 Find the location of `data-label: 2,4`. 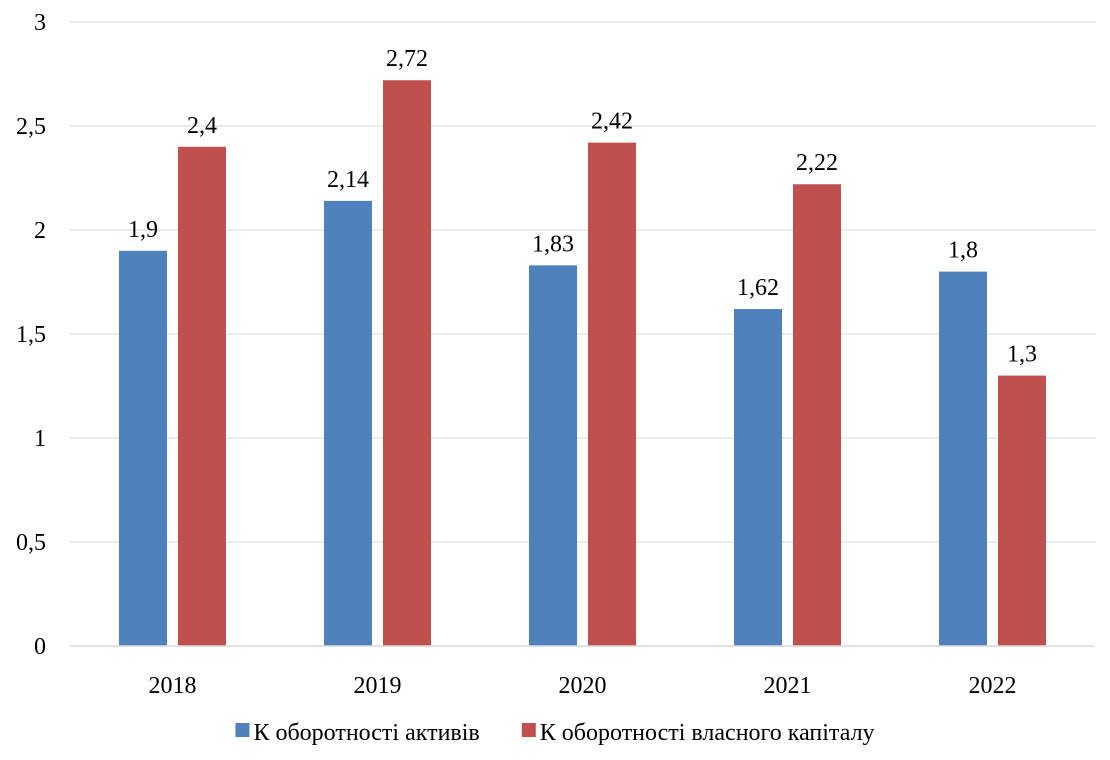

data-label: 2,4 is located at coordinates (202, 126).